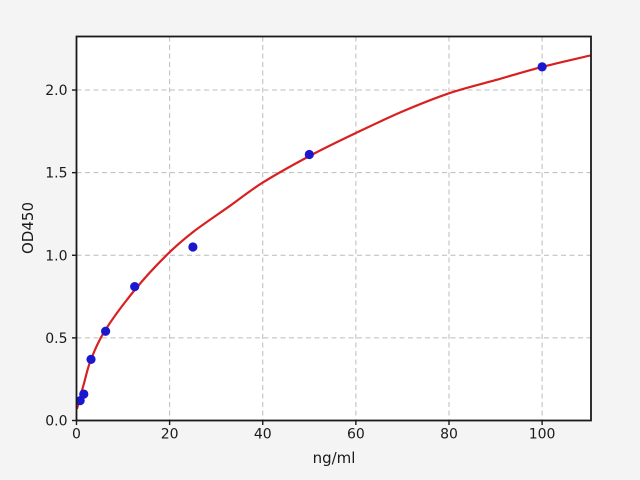 Image resolution: width=640 pixels, height=480 pixels. I want to click on x-tick-label: 100, so click(542, 435).